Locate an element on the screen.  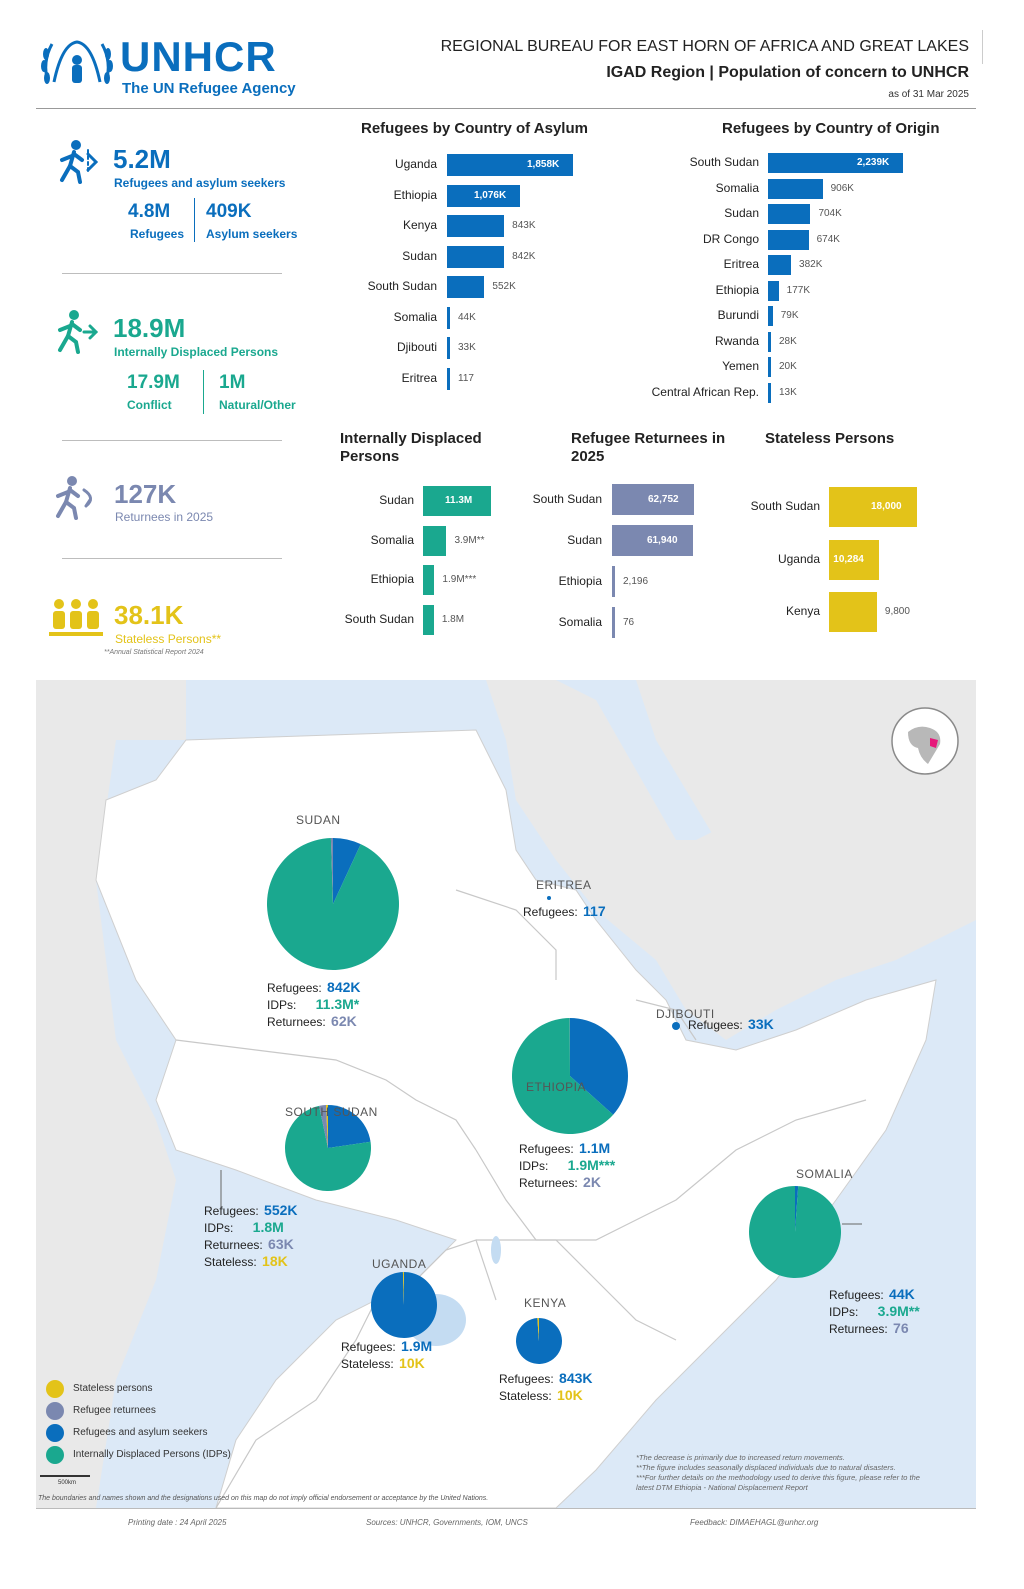
kpi-idp-natural-label: Natural/Other is located at coordinates (257, 405).